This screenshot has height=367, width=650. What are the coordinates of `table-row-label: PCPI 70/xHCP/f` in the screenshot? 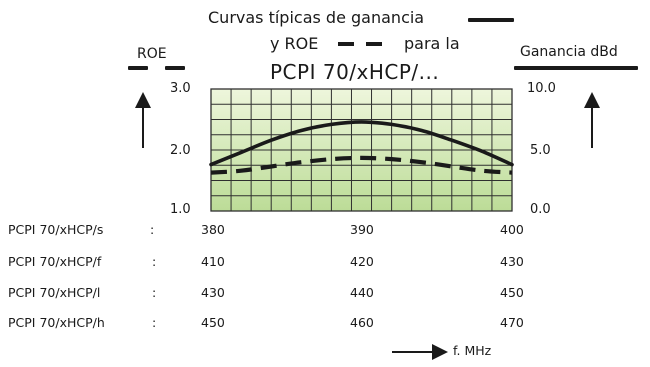 It's located at (55, 261).